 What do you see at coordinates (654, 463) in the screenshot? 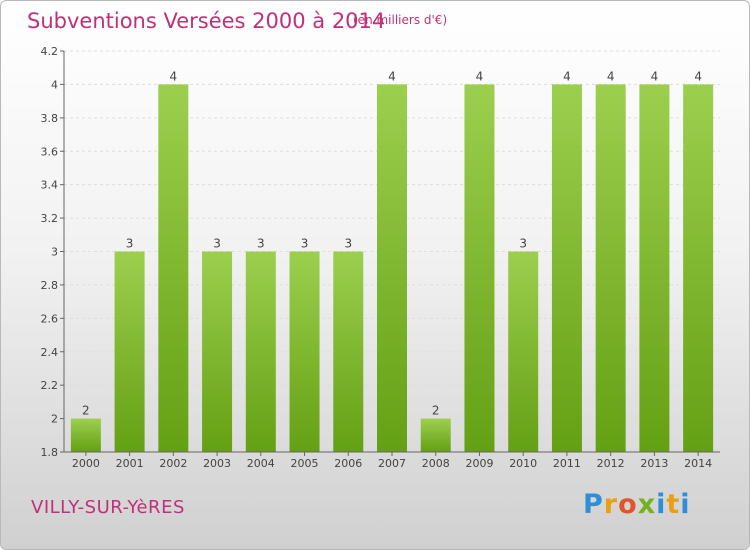
I see `x-tick-label: 2013` at bounding box center [654, 463].